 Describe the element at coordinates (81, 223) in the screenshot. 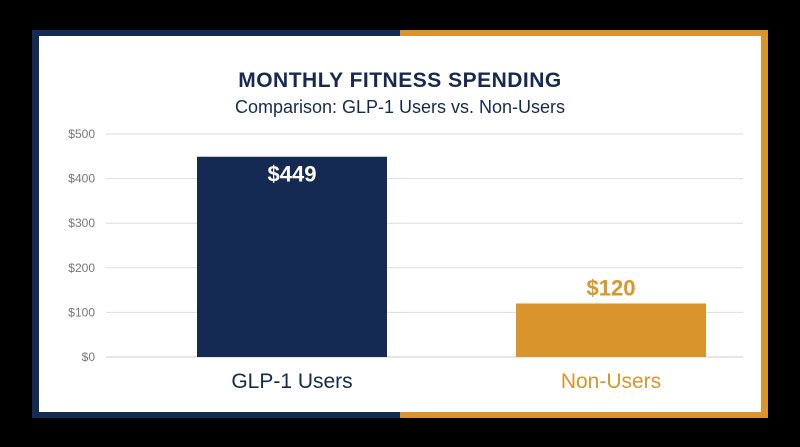

I see `y-tick-label: $300` at that location.